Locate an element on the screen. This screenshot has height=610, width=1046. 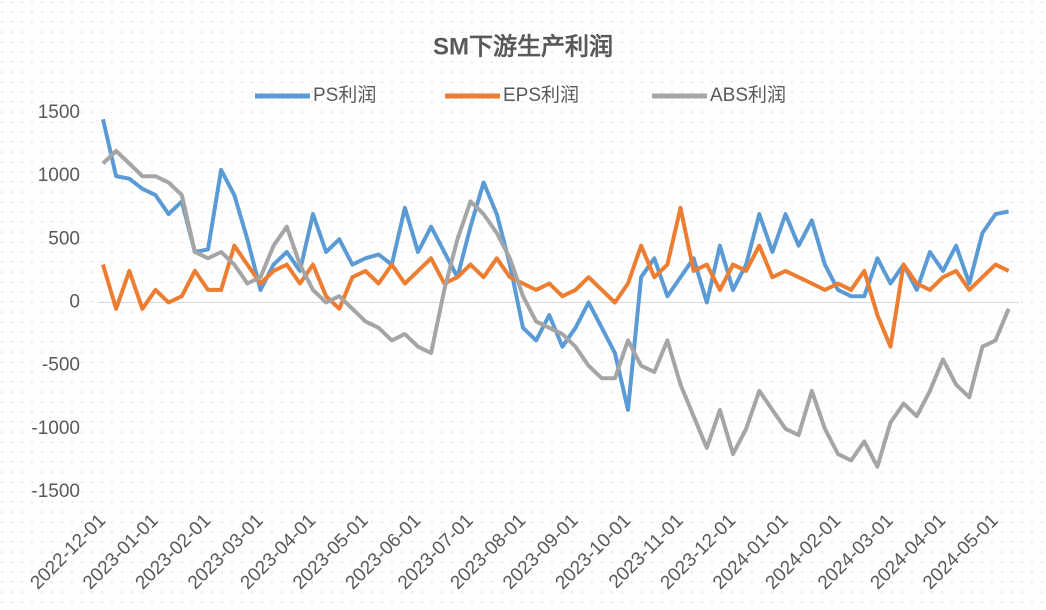
y-tick-label: -1000 is located at coordinates (55, 428).